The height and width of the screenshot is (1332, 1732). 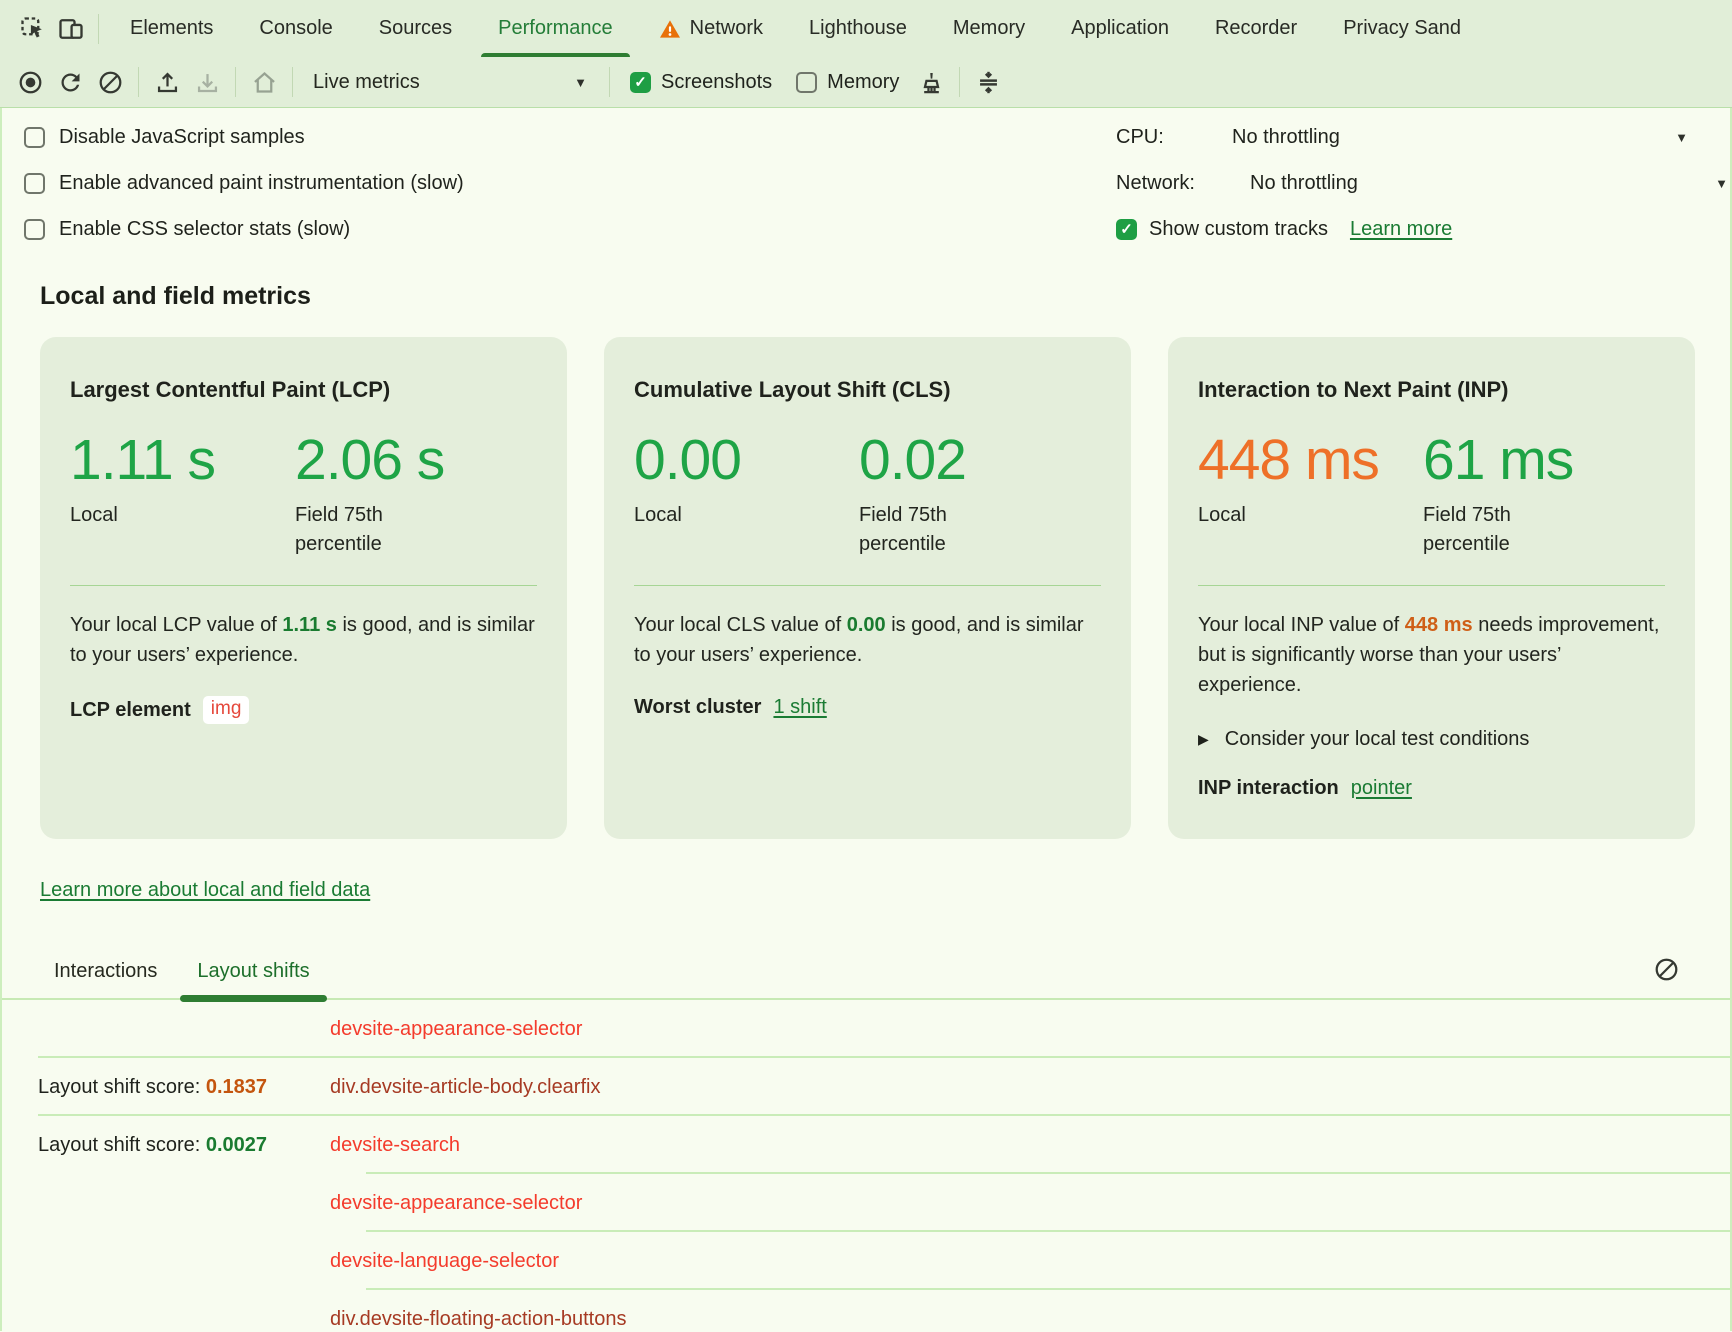 What do you see at coordinates (395, 1144) in the screenshot?
I see `culprit-node-link: devsite-search` at bounding box center [395, 1144].